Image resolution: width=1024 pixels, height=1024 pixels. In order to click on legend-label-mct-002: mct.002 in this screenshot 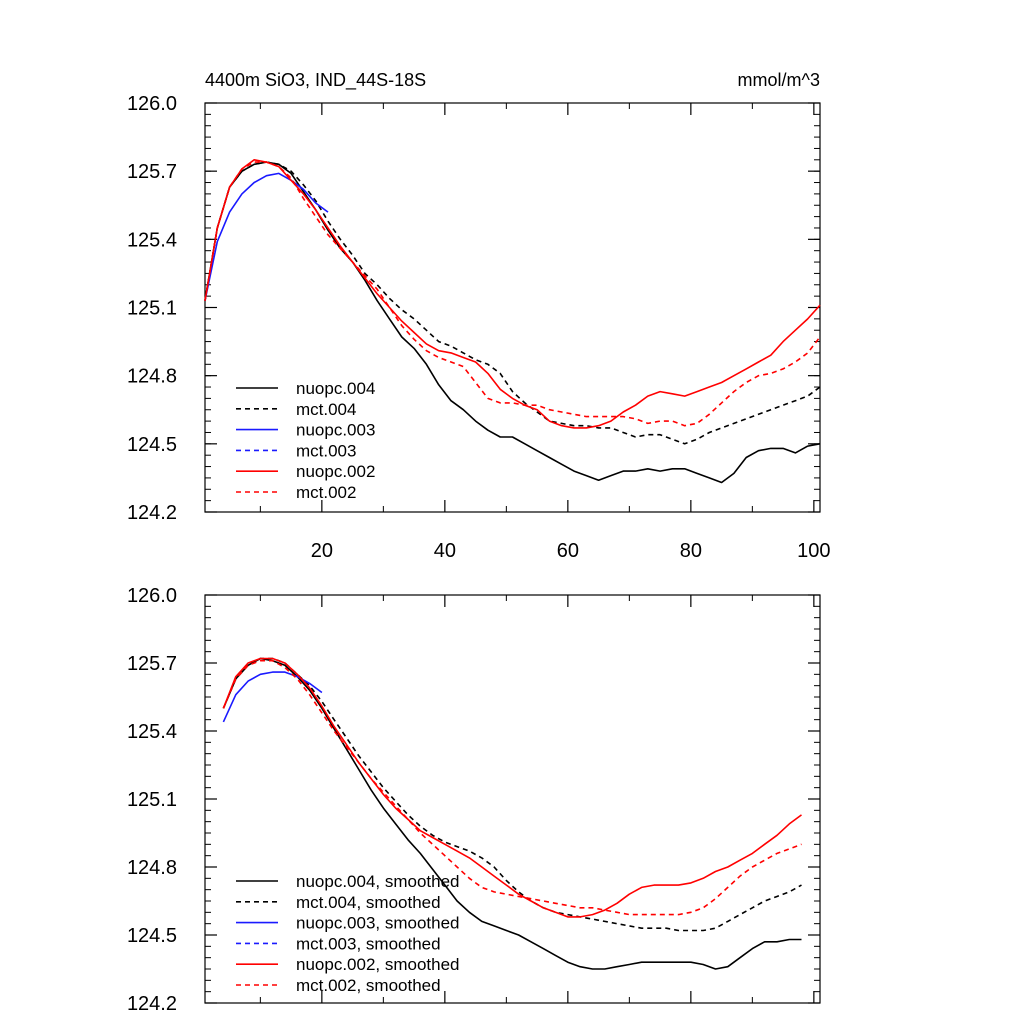, I will do `click(326, 492)`.